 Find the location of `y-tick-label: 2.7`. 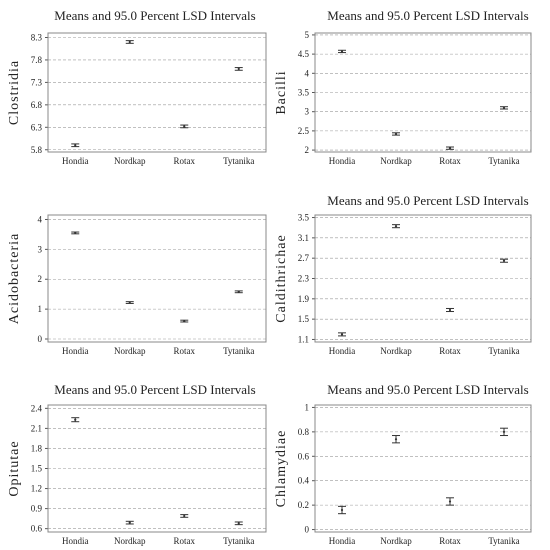

y-tick-label: 2.7 is located at coordinates (304, 258).